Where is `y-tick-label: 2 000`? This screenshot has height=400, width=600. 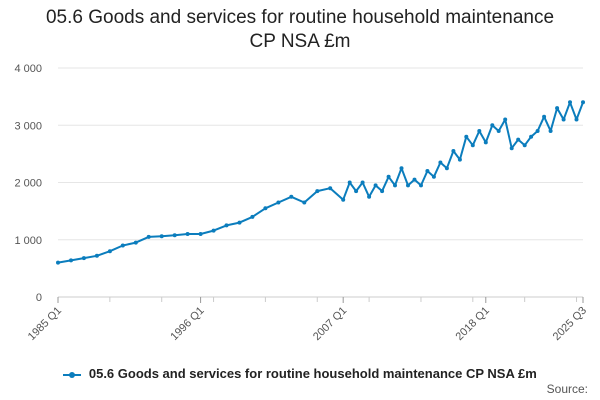 y-tick-label: 2 000 is located at coordinates (28, 184).